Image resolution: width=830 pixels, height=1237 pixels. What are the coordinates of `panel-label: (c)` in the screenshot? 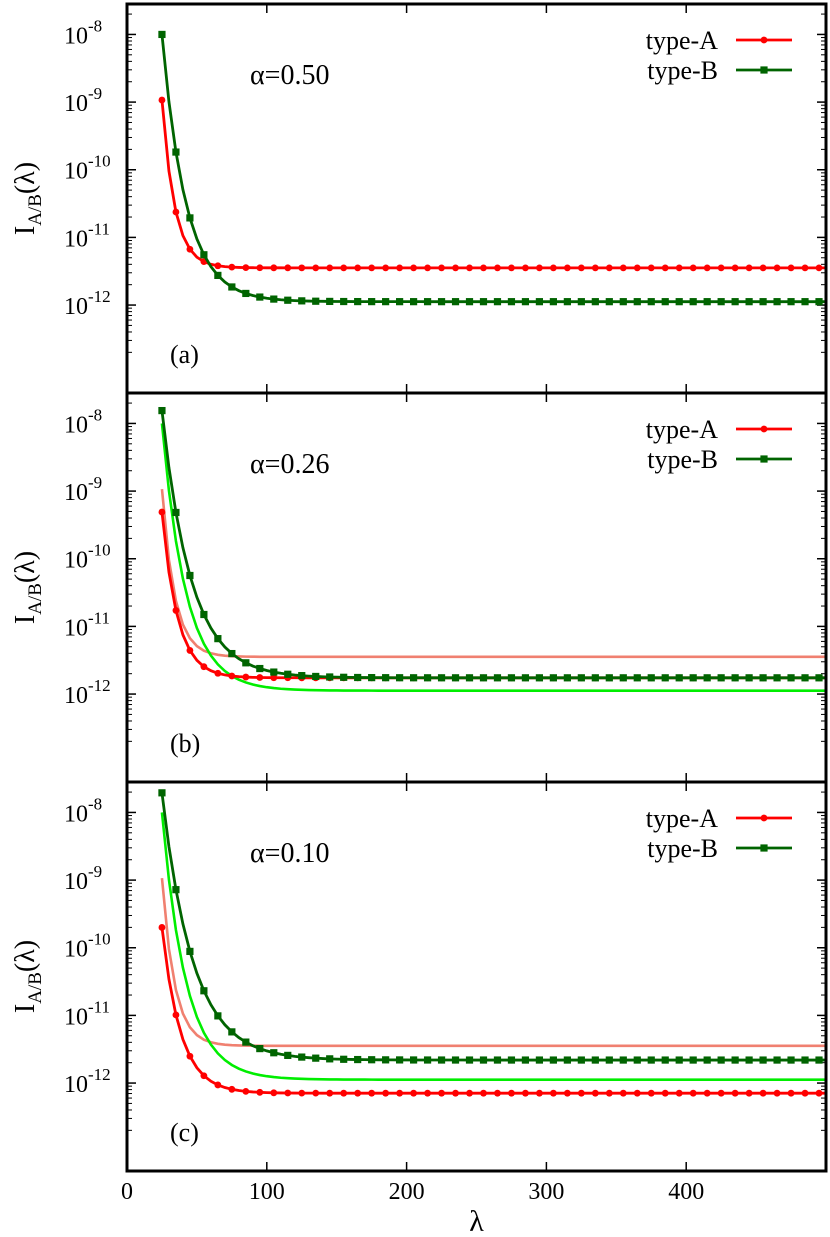 It's located at (184, 1132).